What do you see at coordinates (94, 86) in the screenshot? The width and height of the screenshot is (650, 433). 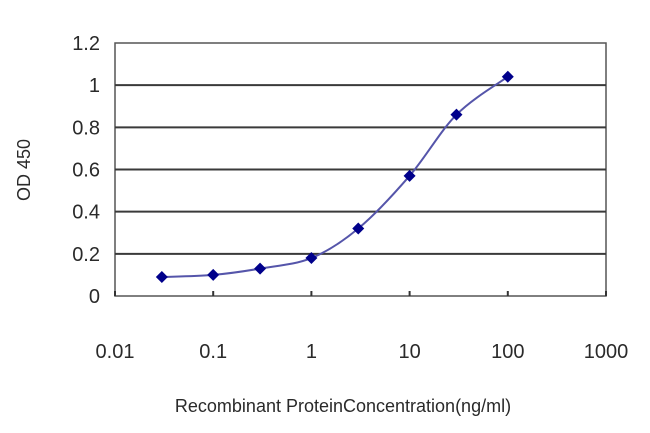 I see `y-tick-label: 1` at bounding box center [94, 86].